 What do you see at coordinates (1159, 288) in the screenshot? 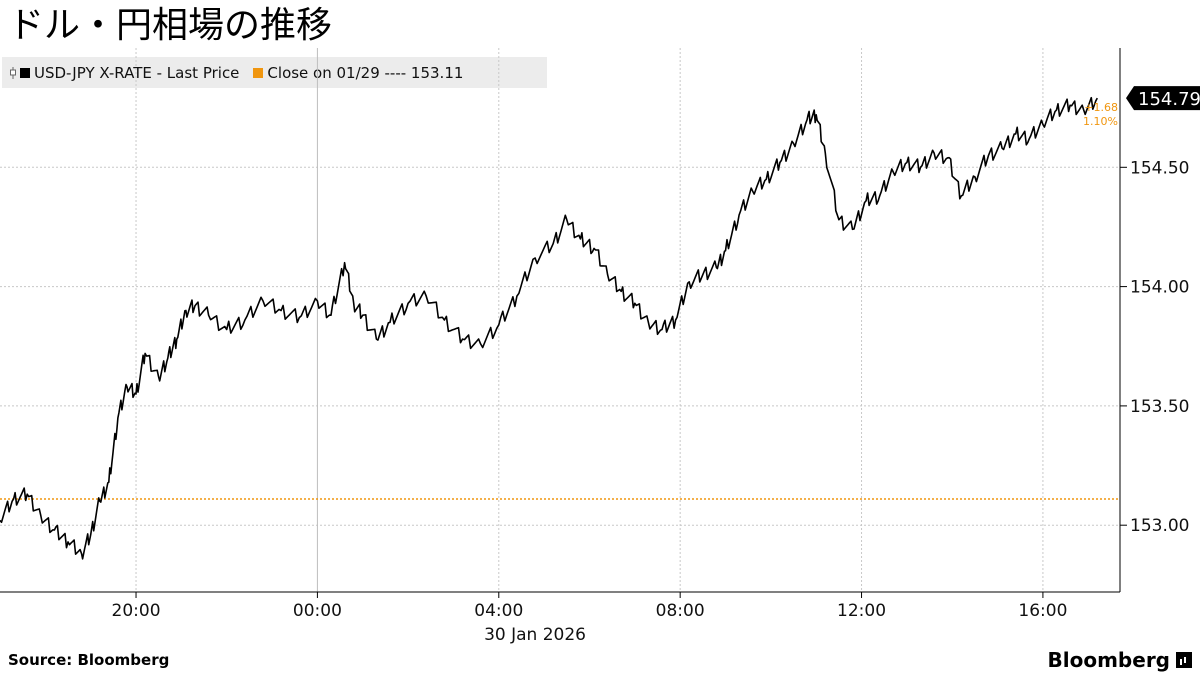
I see `y-tick-label: 154.00` at bounding box center [1159, 288].